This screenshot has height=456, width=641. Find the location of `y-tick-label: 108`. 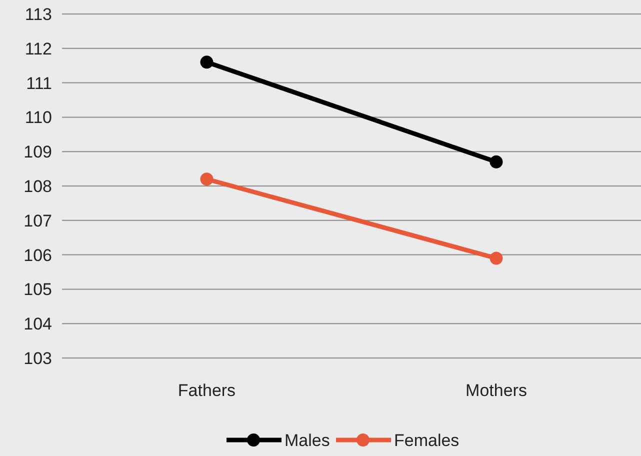

y-tick-label: 108 is located at coordinates (38, 186).